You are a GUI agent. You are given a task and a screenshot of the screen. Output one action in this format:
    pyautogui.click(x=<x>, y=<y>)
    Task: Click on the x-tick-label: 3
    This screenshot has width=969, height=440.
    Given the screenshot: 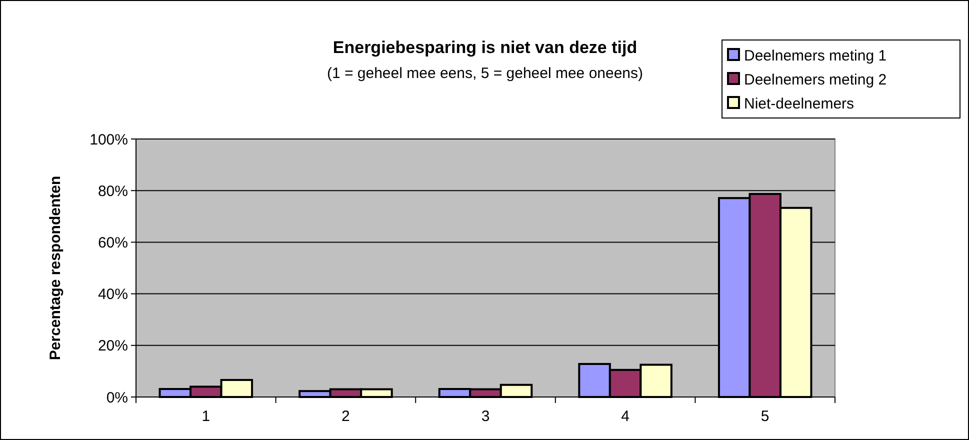 What is the action you would take?
    pyautogui.click(x=485, y=416)
    